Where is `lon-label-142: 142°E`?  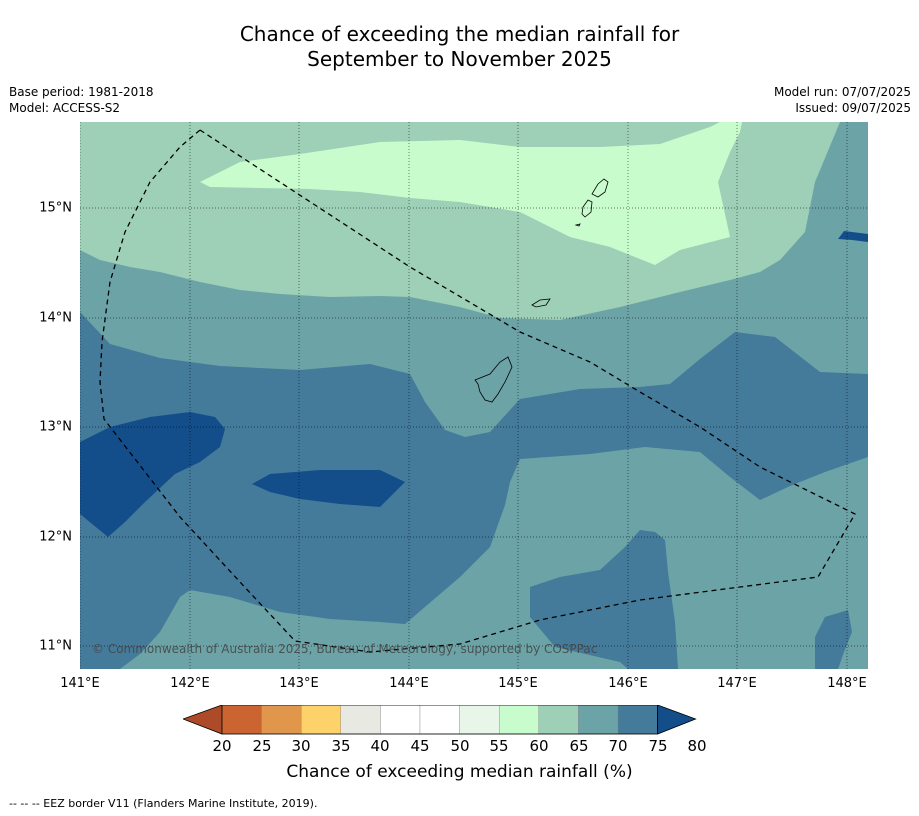
lon-label-142: 142°E is located at coordinates (190, 683).